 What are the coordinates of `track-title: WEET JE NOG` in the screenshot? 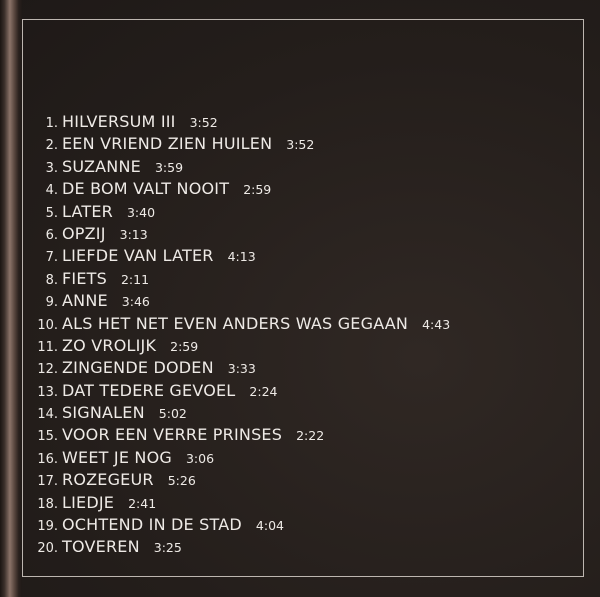 It's located at (117, 457).